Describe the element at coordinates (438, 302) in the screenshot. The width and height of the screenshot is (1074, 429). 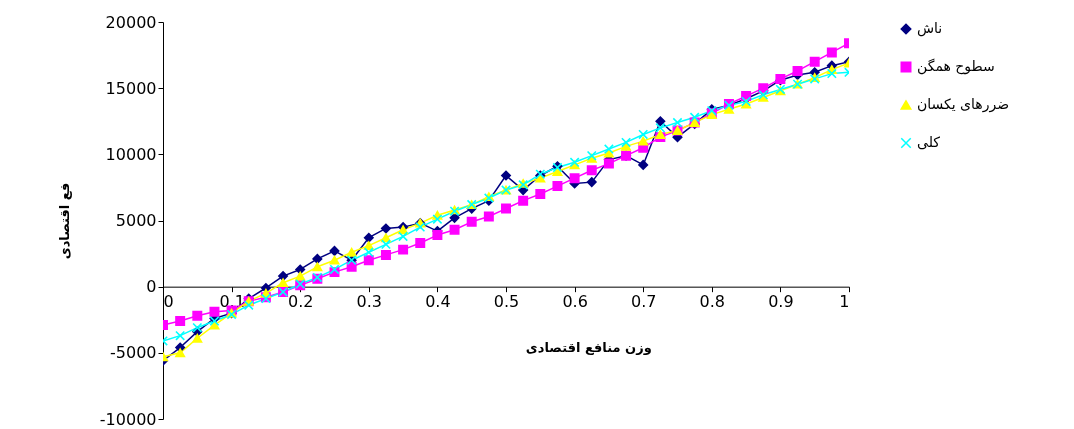
I see `x-tick-label: 0.4` at that location.